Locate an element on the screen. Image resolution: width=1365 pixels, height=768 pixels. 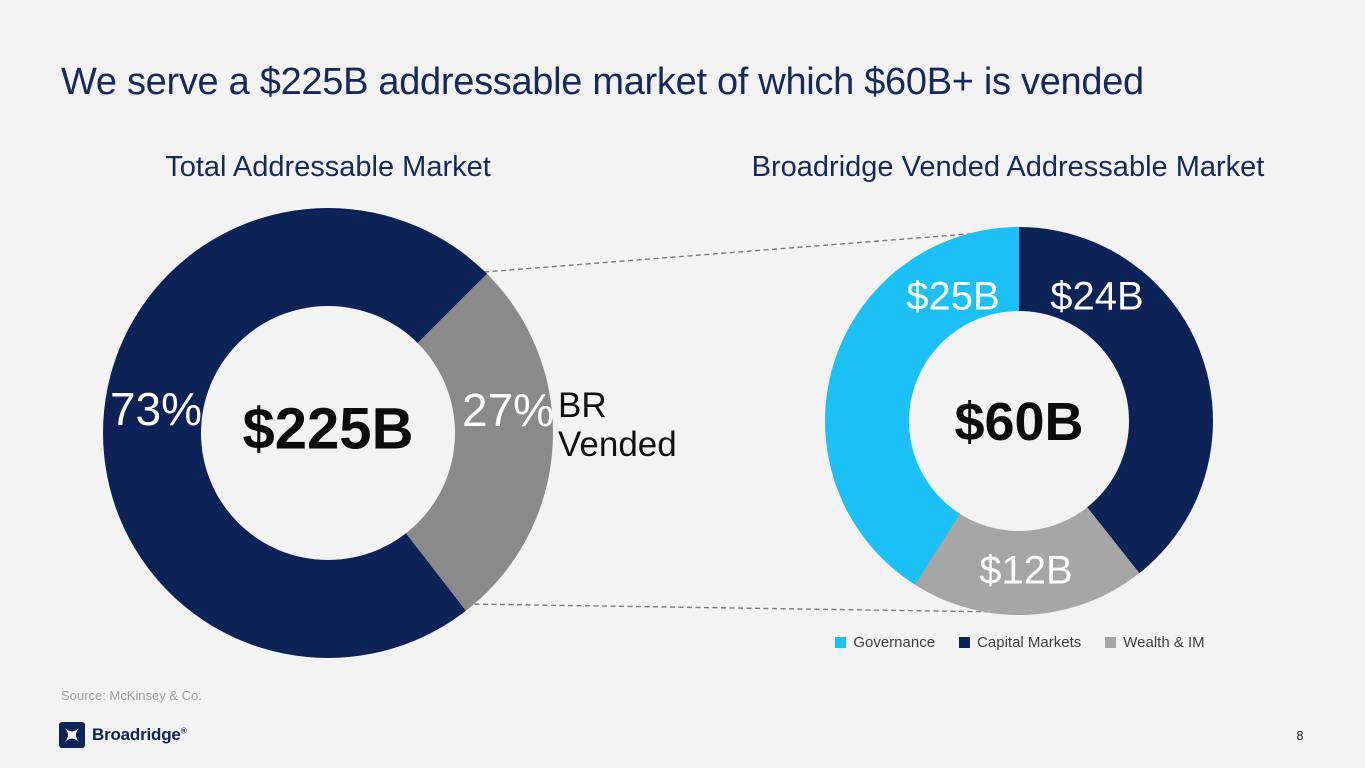
legend-label: Wealth & IM is located at coordinates (1164, 642).